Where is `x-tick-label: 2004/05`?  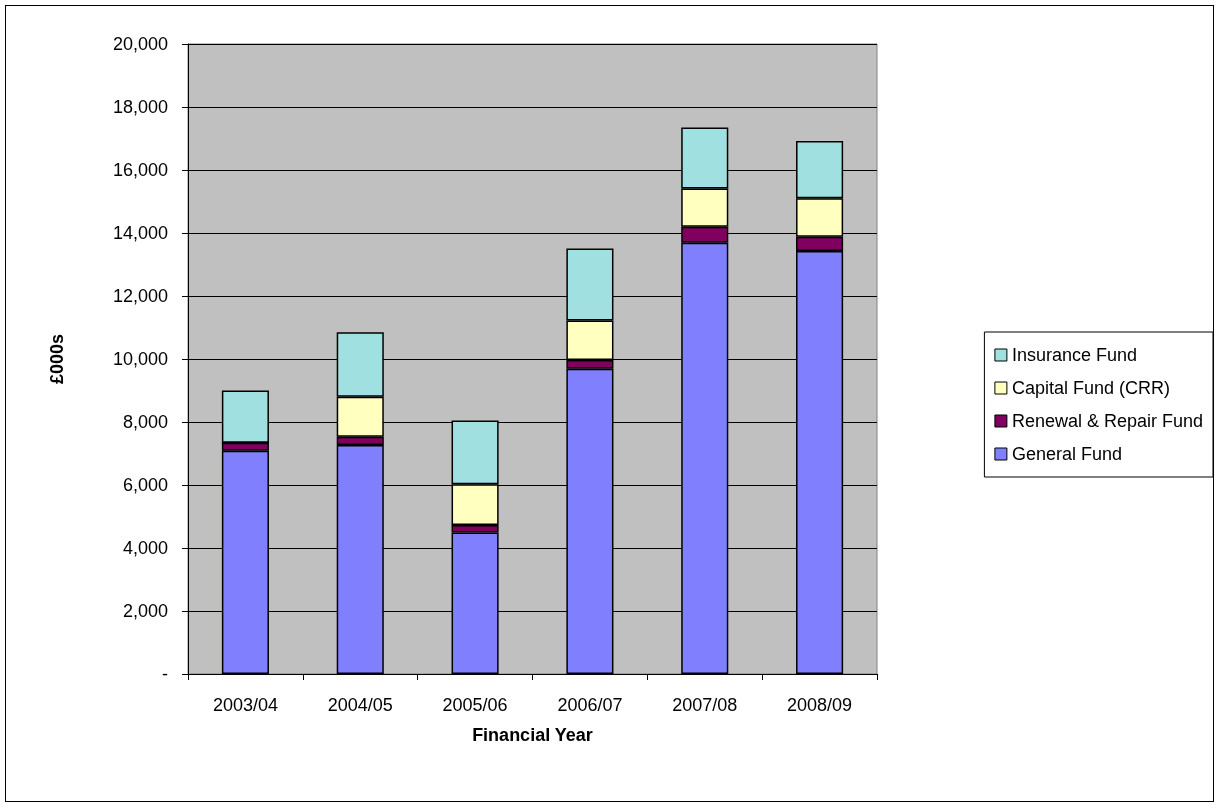
x-tick-label: 2004/05 is located at coordinates (360, 705).